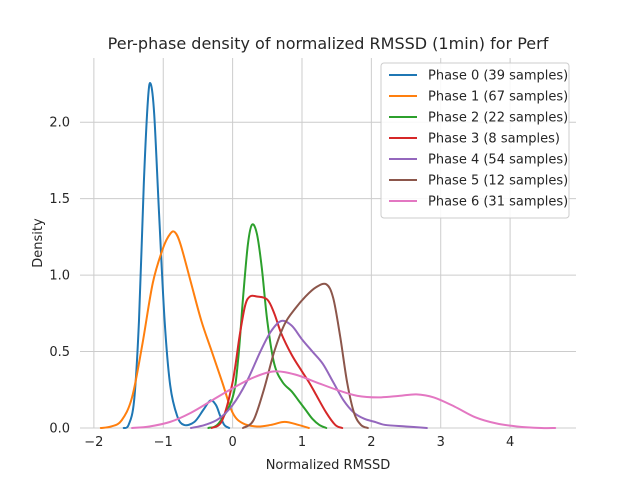  Describe the element at coordinates (510, 442) in the screenshot. I see `x-tick-label: 4` at that location.